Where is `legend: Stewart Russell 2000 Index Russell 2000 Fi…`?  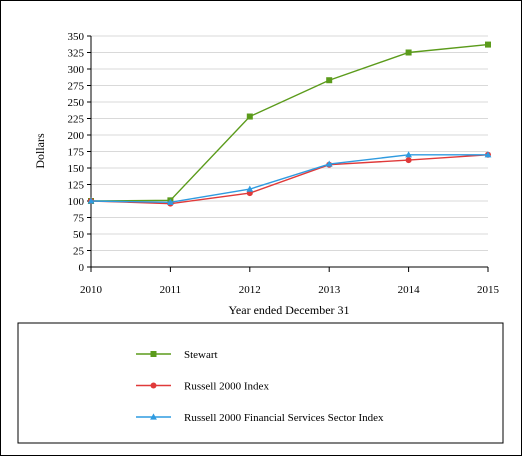 legend: Stewart Russell 2000 Index Russell 2000 Fi… is located at coordinates (260, 386).